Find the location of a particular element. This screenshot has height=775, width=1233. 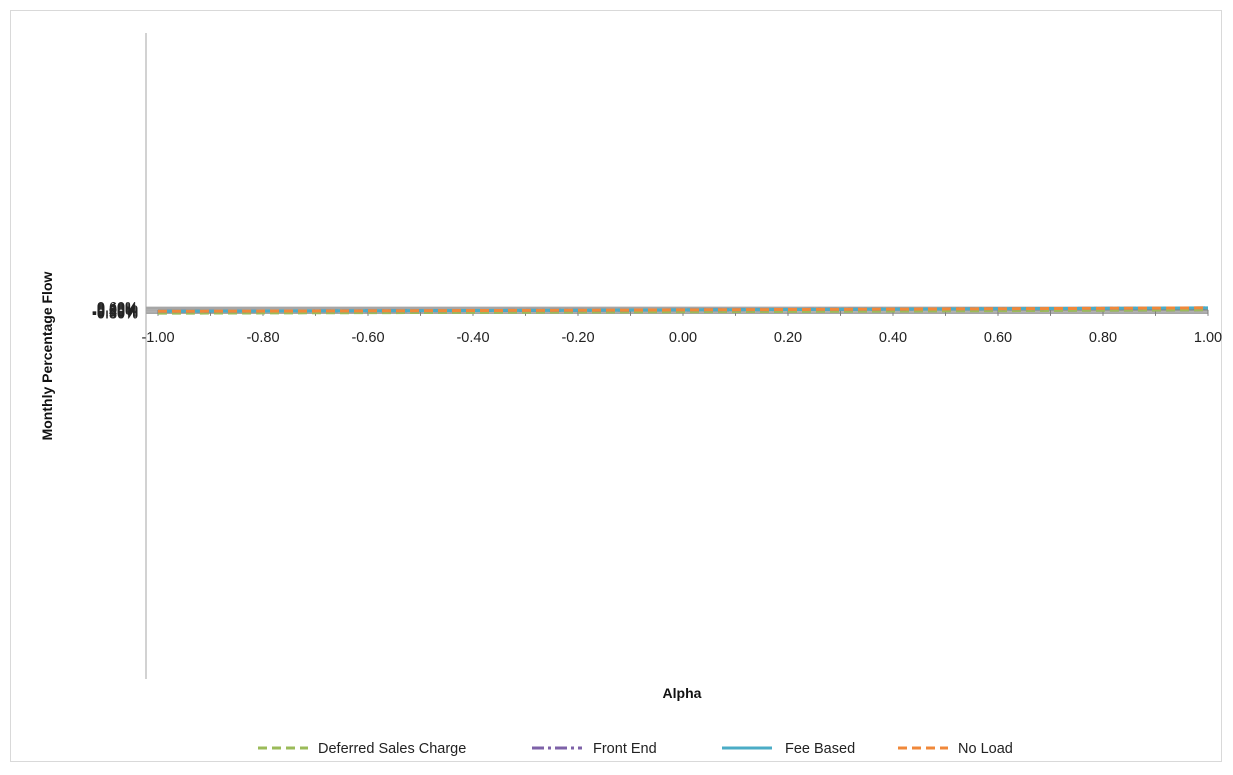

y-tick-label: 0.40% is located at coordinates (117, 309).